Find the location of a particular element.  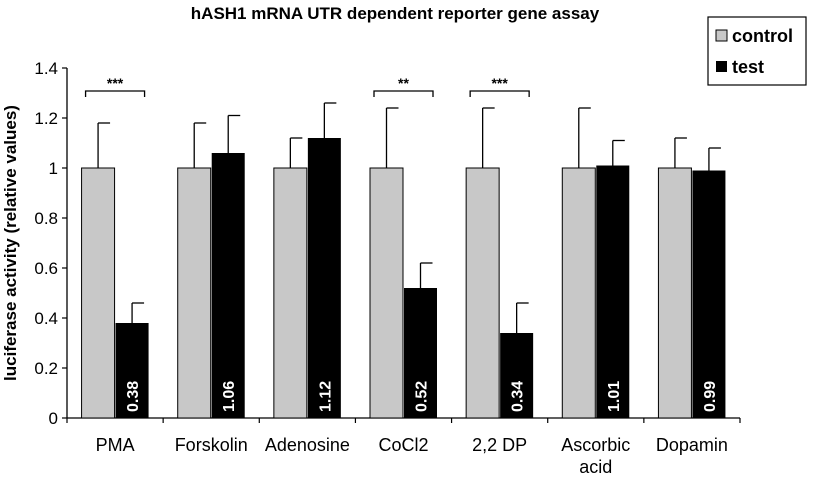

y-tick-label: 0.8 is located at coordinates (46, 218).